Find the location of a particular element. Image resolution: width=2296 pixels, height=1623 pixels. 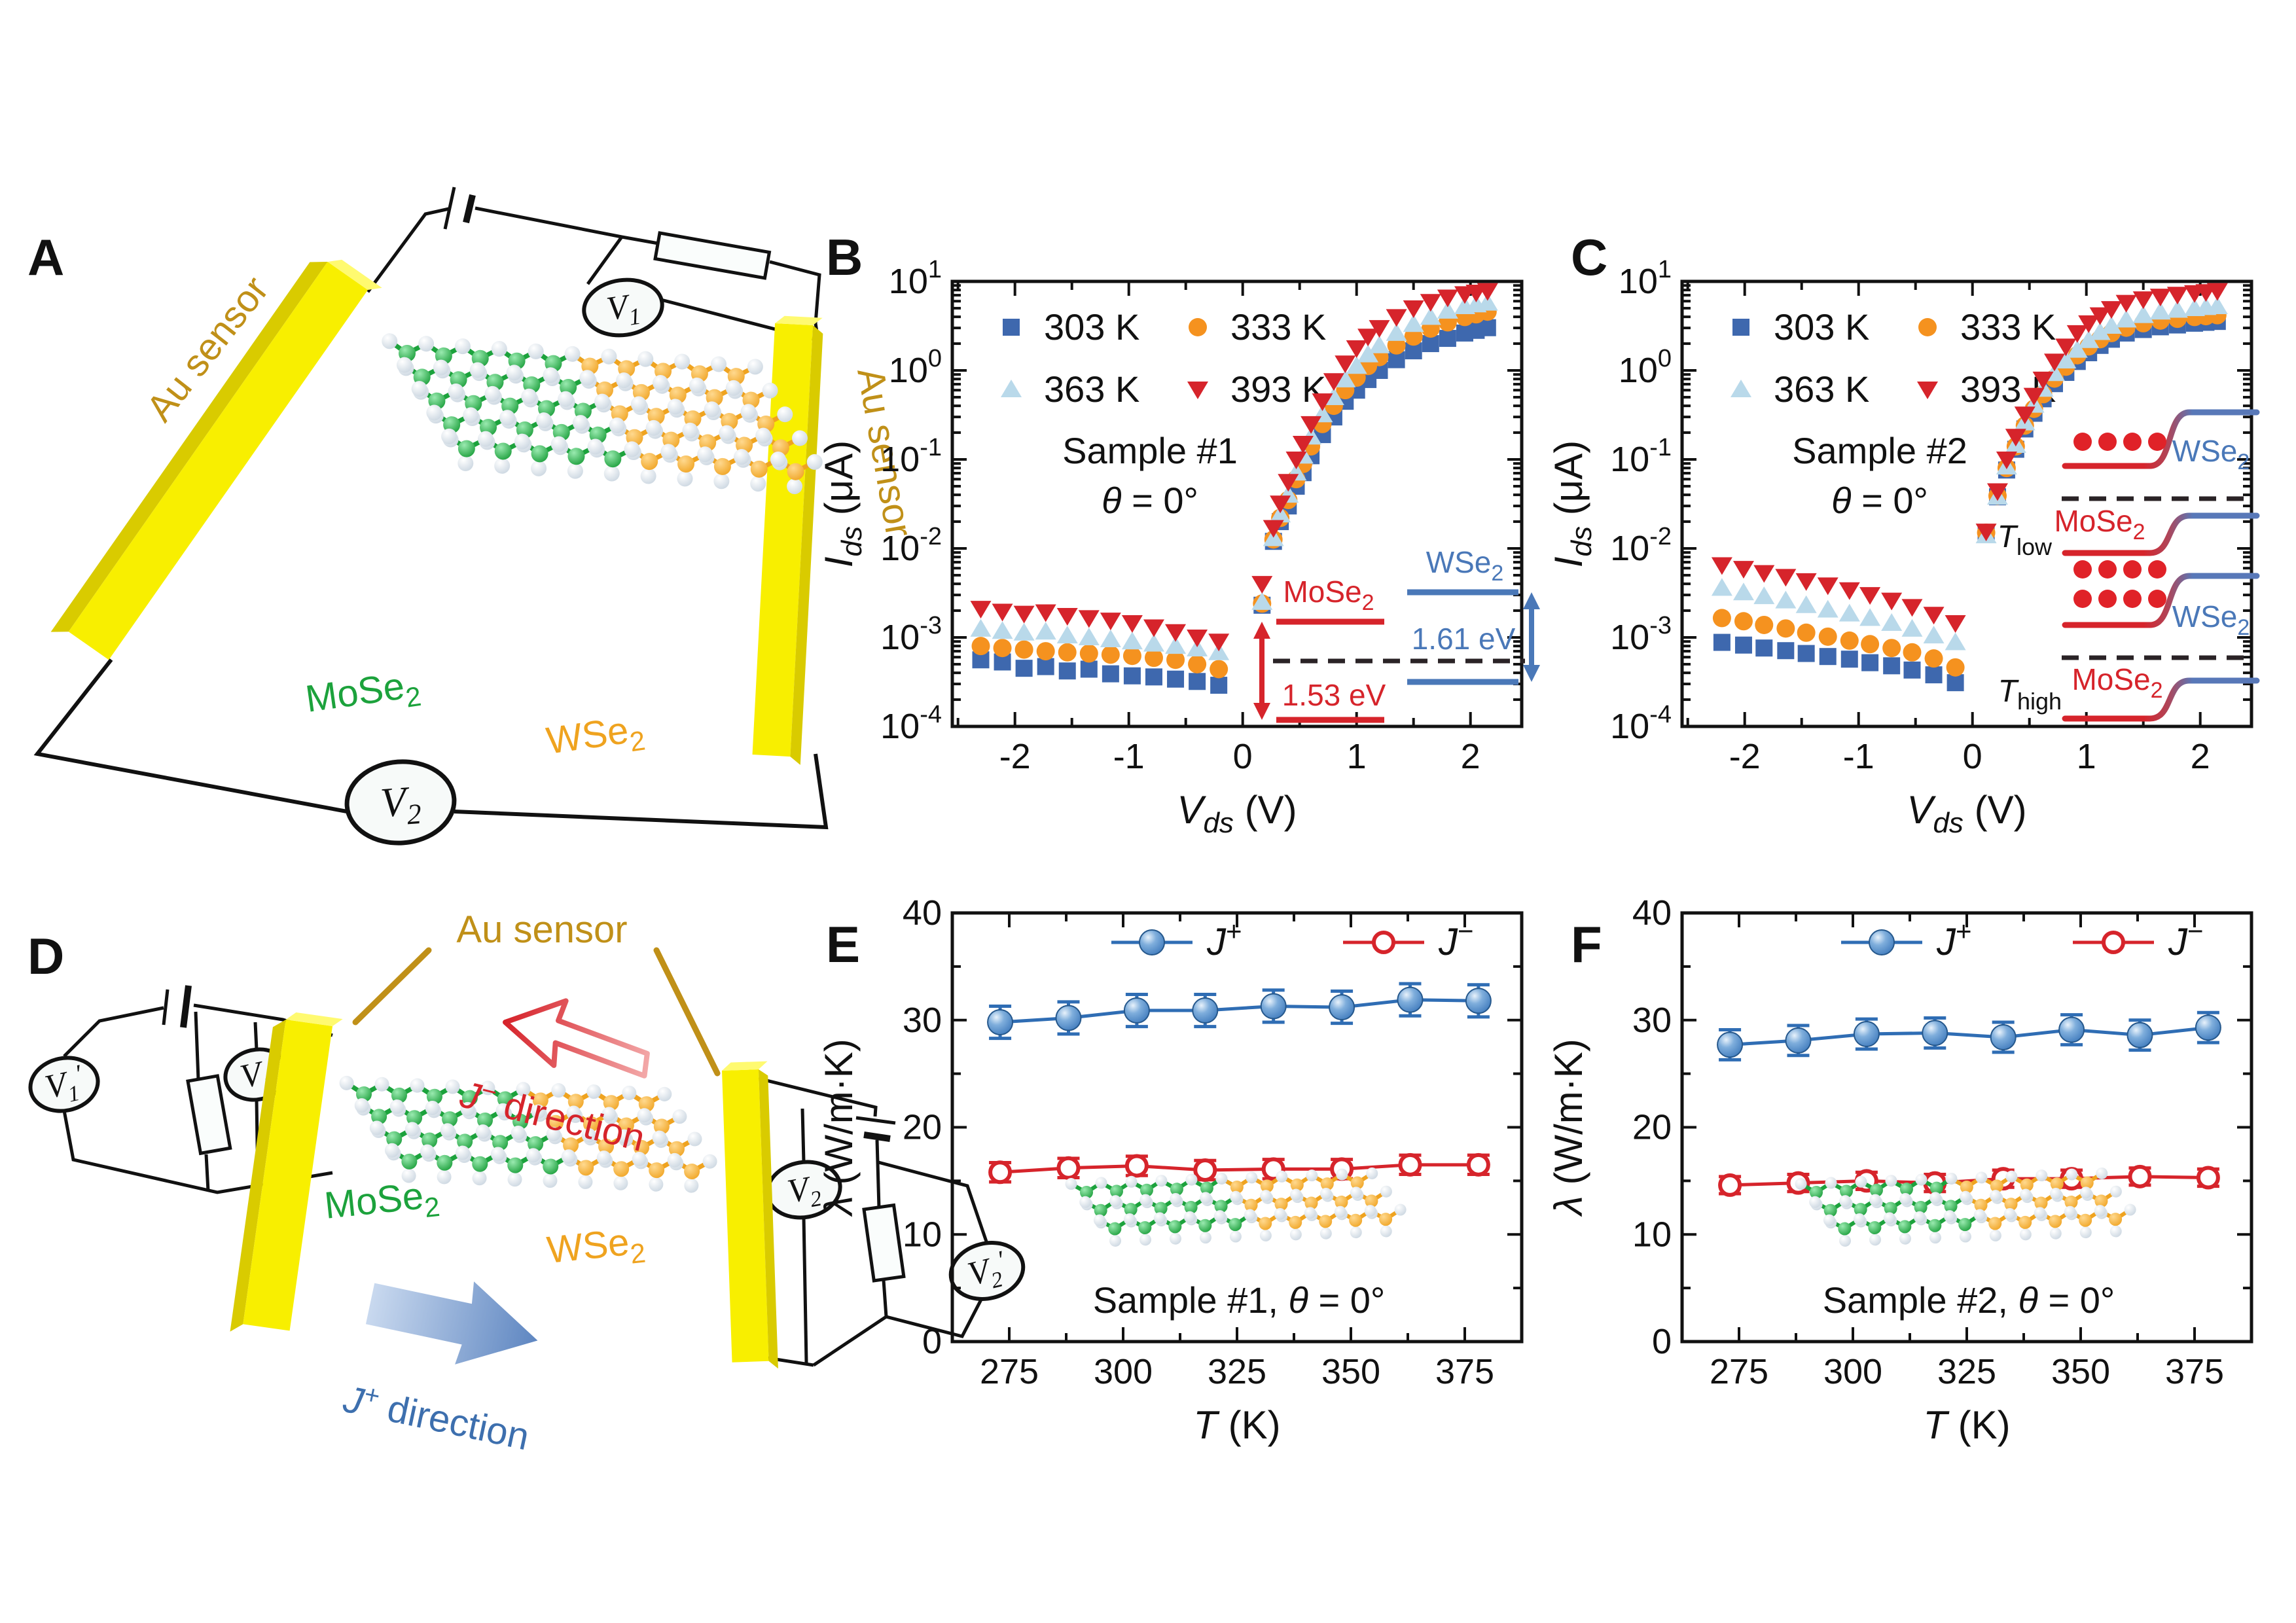

sample-label: Sample #2, θ = 0° is located at coordinates (1969, 1300).